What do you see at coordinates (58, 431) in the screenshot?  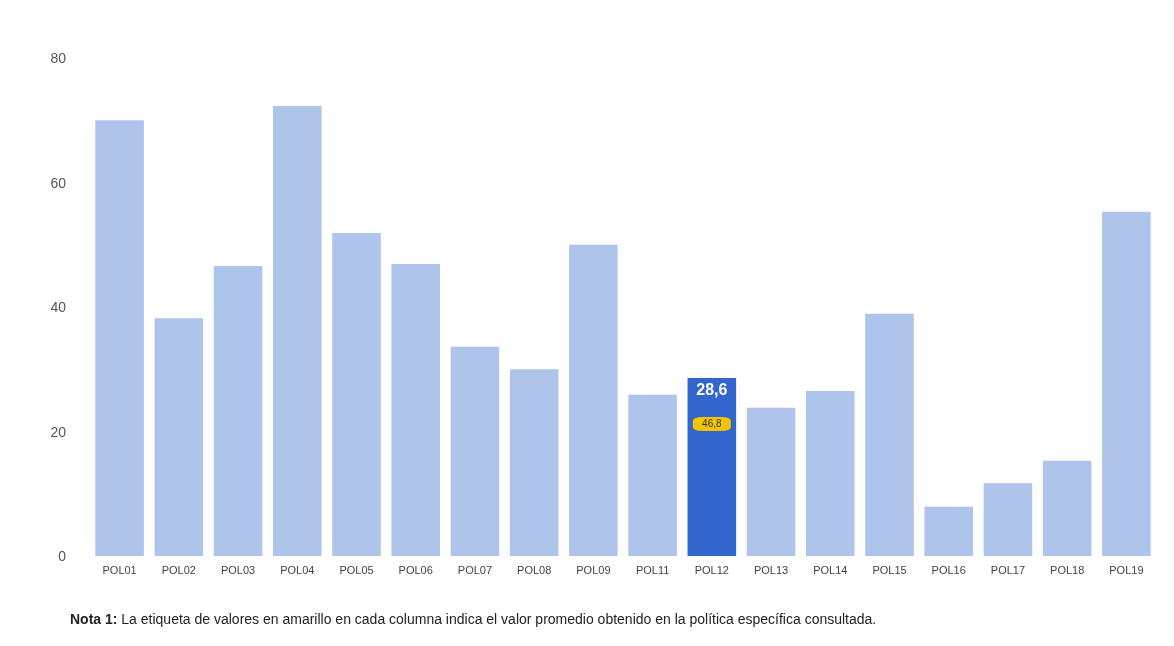 I see `y-tick-label: 20` at bounding box center [58, 431].